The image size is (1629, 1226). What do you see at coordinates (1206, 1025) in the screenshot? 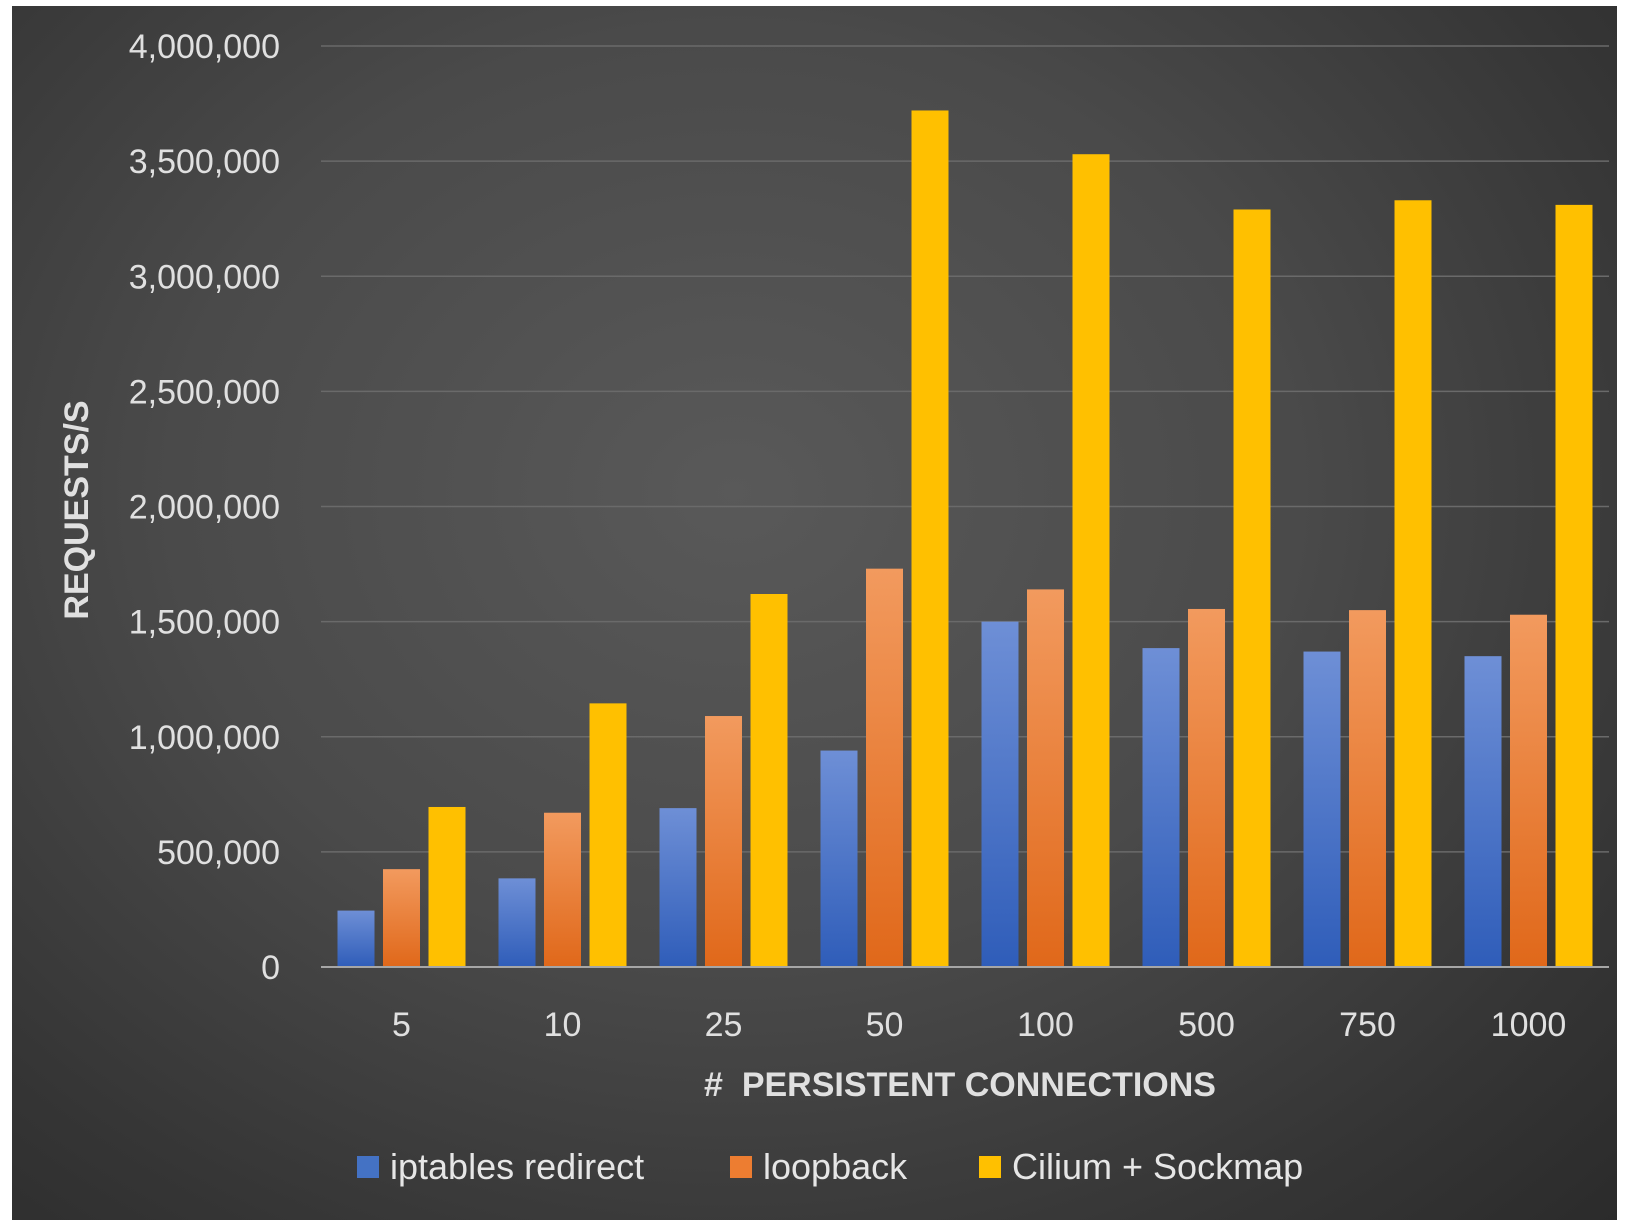
I see `x-tick-label: 500` at bounding box center [1206, 1025].